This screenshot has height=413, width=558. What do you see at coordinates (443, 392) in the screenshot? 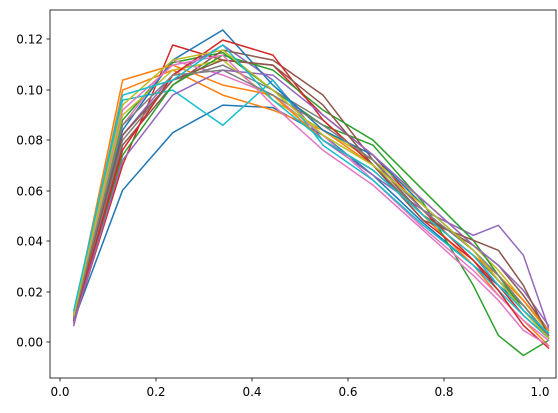
I see `x-tick-label: 0.8` at bounding box center [443, 392].